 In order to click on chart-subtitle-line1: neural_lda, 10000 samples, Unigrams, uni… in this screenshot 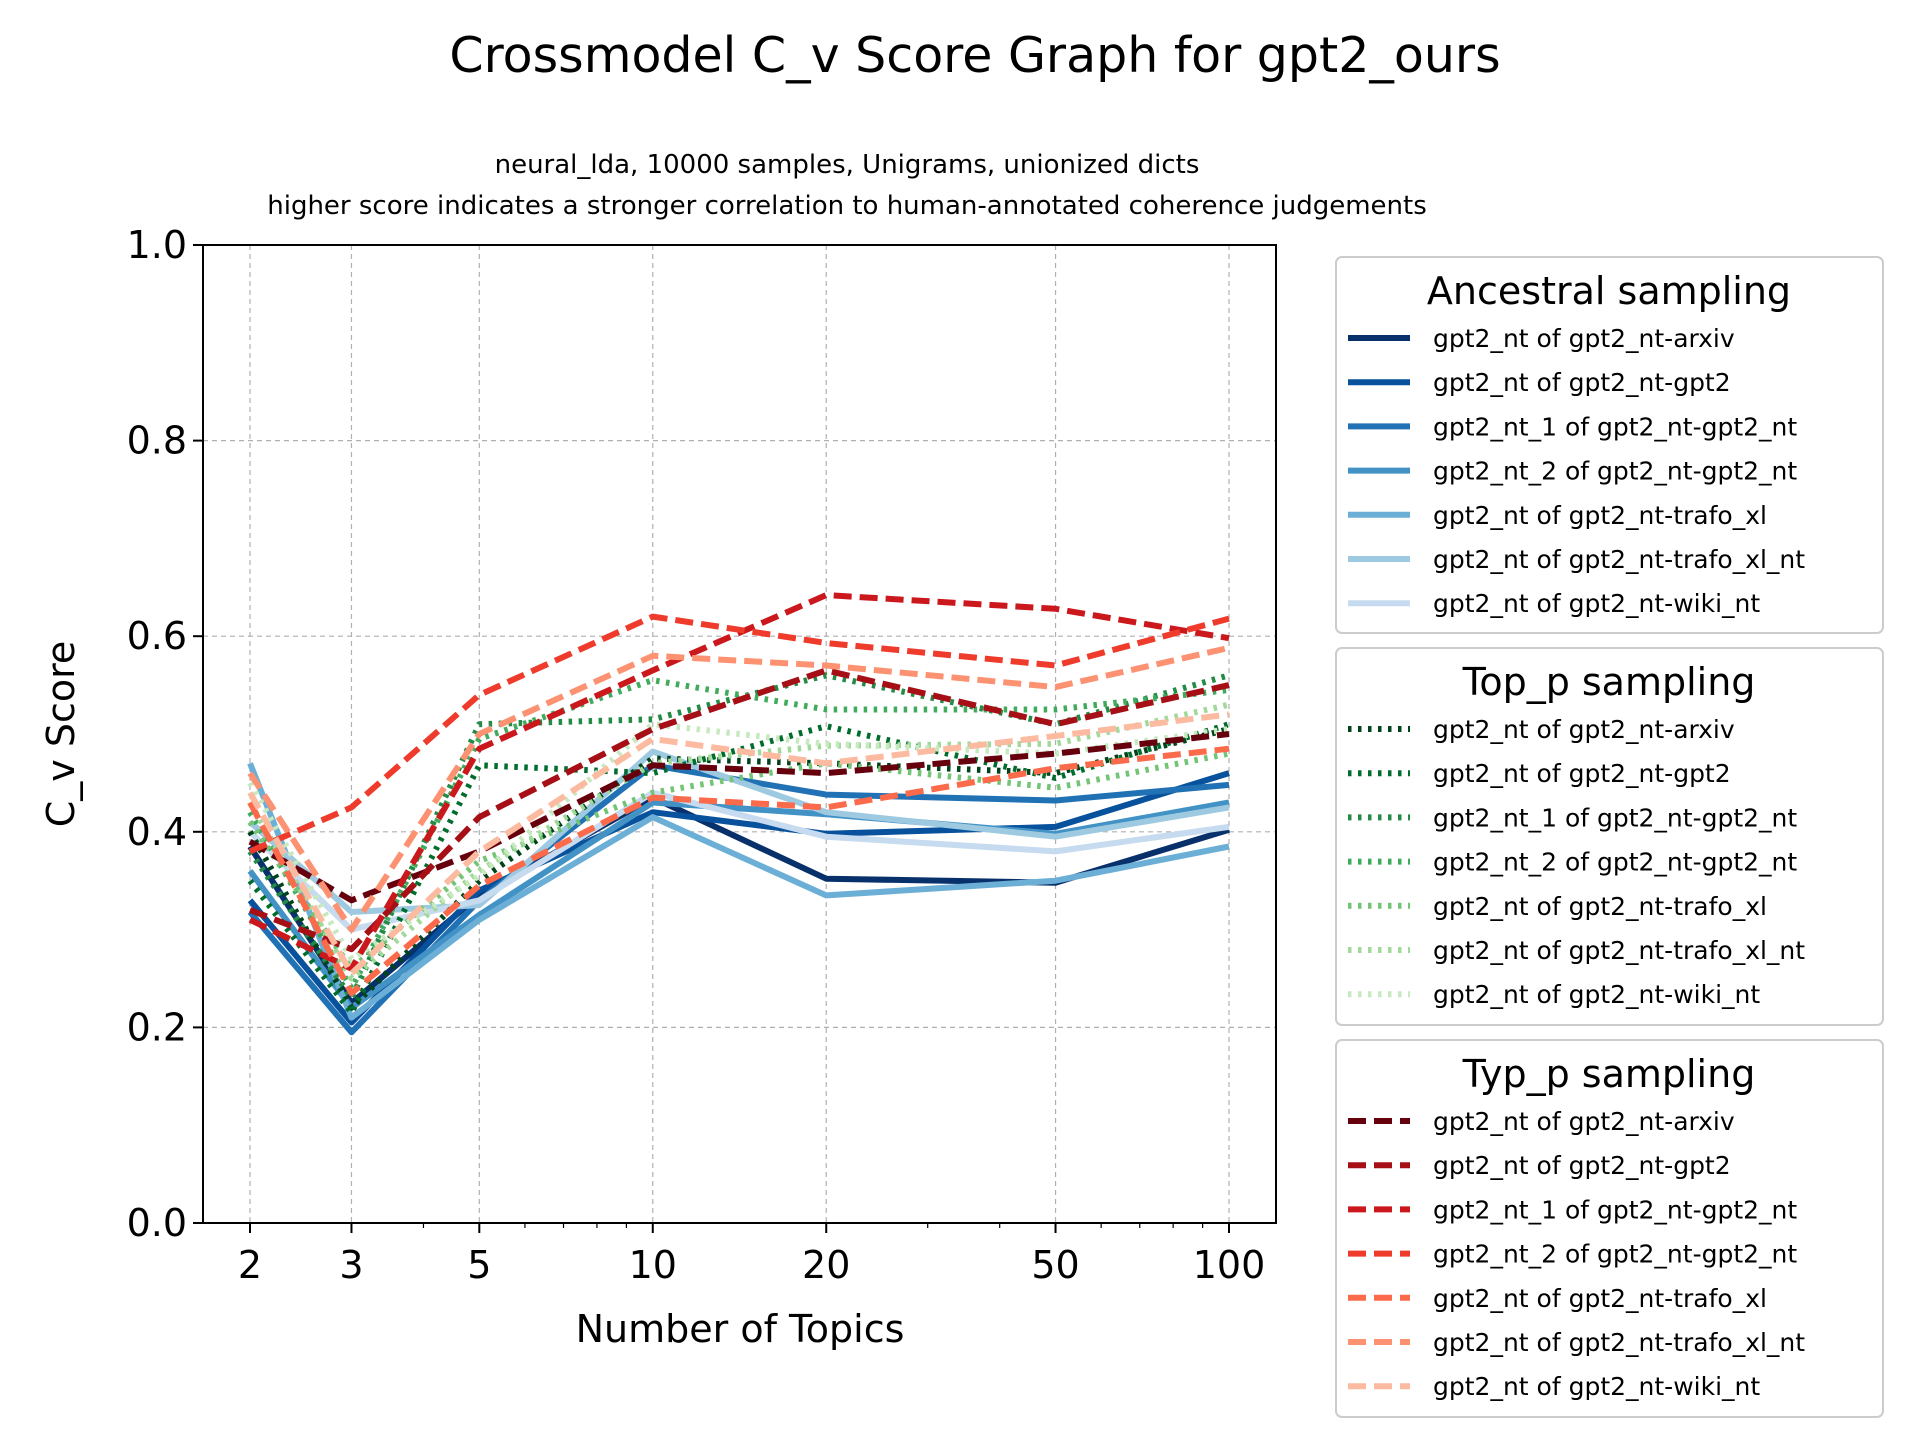, I will do `click(847, 165)`.